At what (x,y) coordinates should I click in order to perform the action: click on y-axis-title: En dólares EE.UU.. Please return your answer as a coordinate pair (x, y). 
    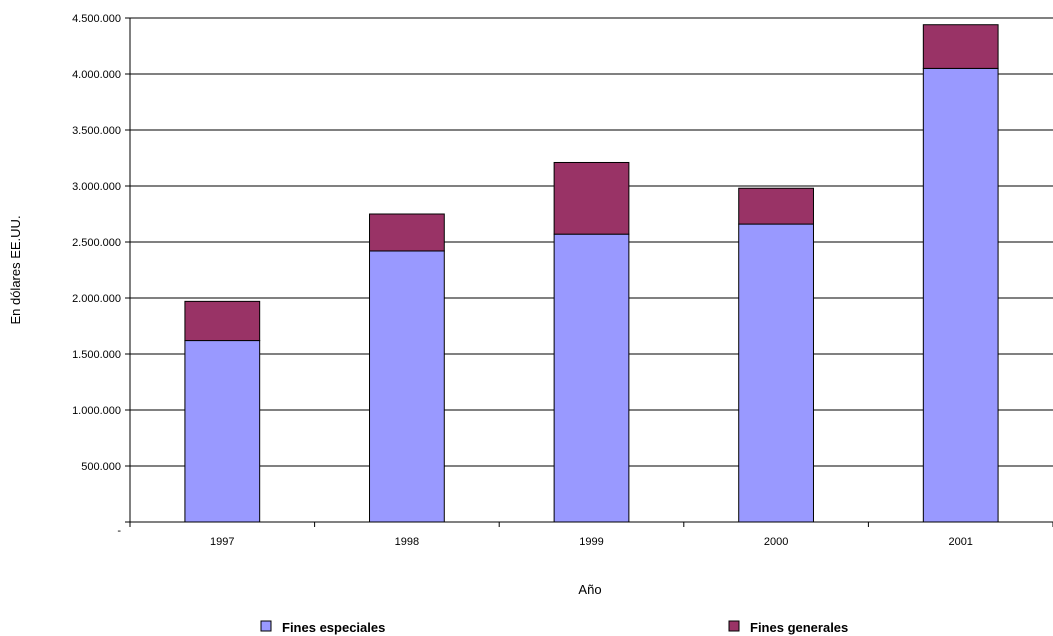
    Looking at the image, I should click on (15, 269).